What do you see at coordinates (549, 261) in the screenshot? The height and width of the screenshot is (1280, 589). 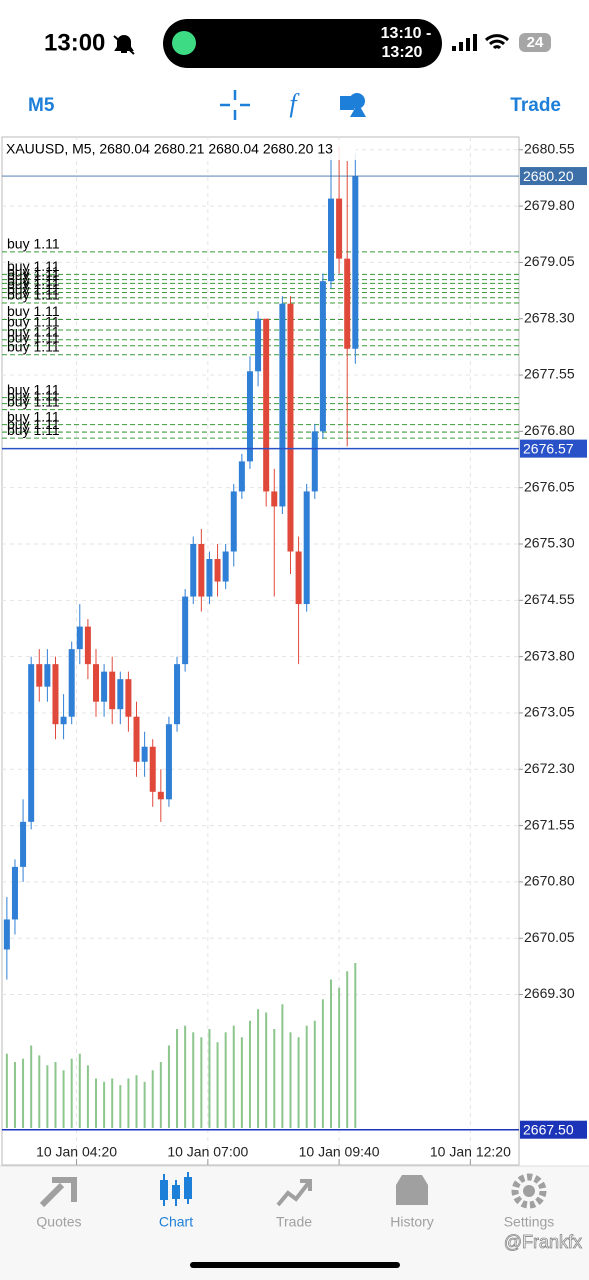 I see `y-tick-label: 2679.05` at bounding box center [549, 261].